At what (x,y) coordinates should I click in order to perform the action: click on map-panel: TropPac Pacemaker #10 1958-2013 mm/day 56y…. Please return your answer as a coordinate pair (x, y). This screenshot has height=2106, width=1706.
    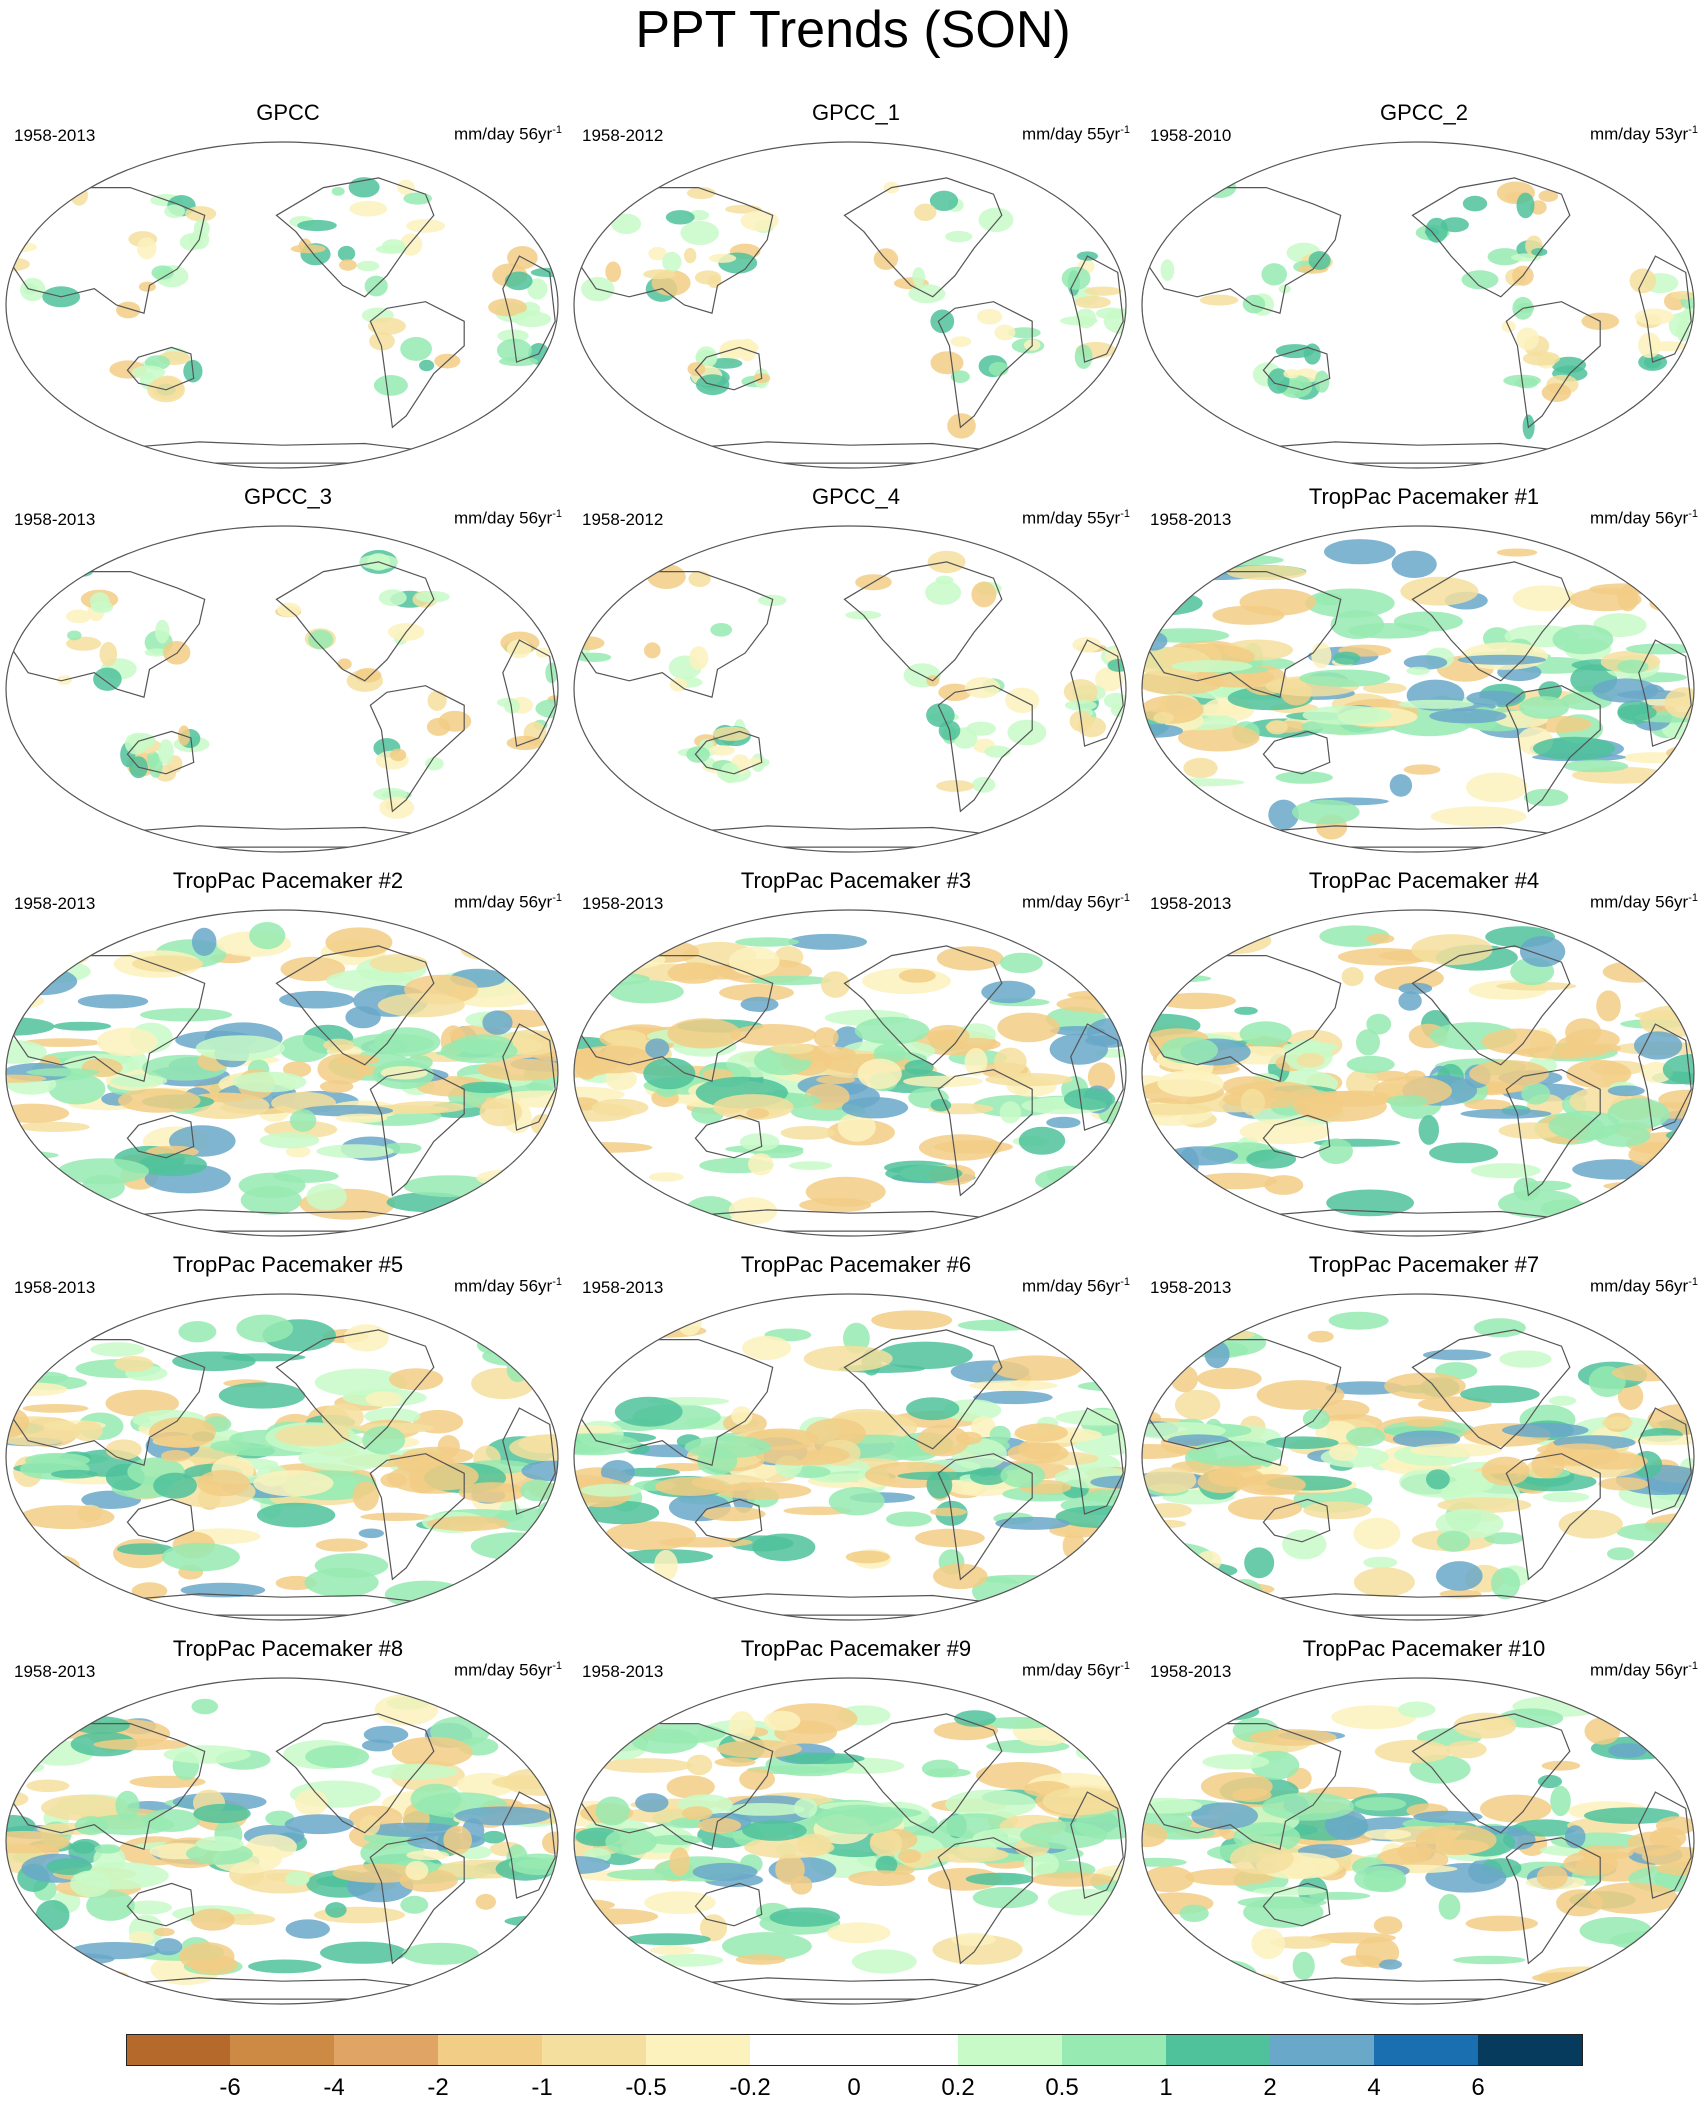
    Looking at the image, I should click on (1423, 1824).